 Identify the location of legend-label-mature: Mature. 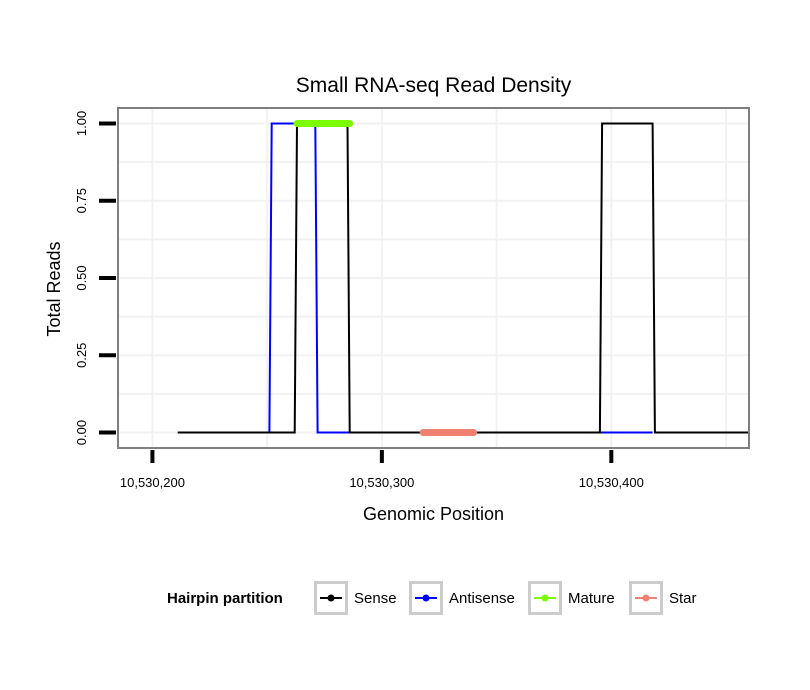
(591, 598).